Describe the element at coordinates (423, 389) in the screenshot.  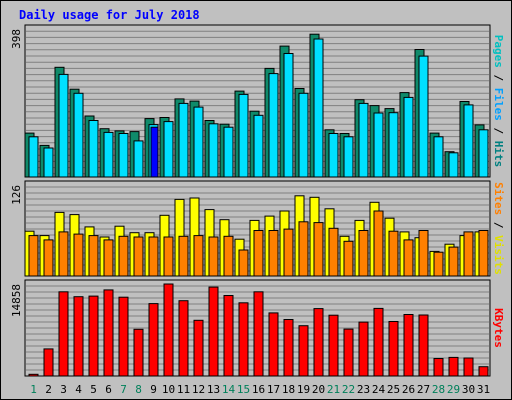
I see `x-tick-label: 27` at that location.